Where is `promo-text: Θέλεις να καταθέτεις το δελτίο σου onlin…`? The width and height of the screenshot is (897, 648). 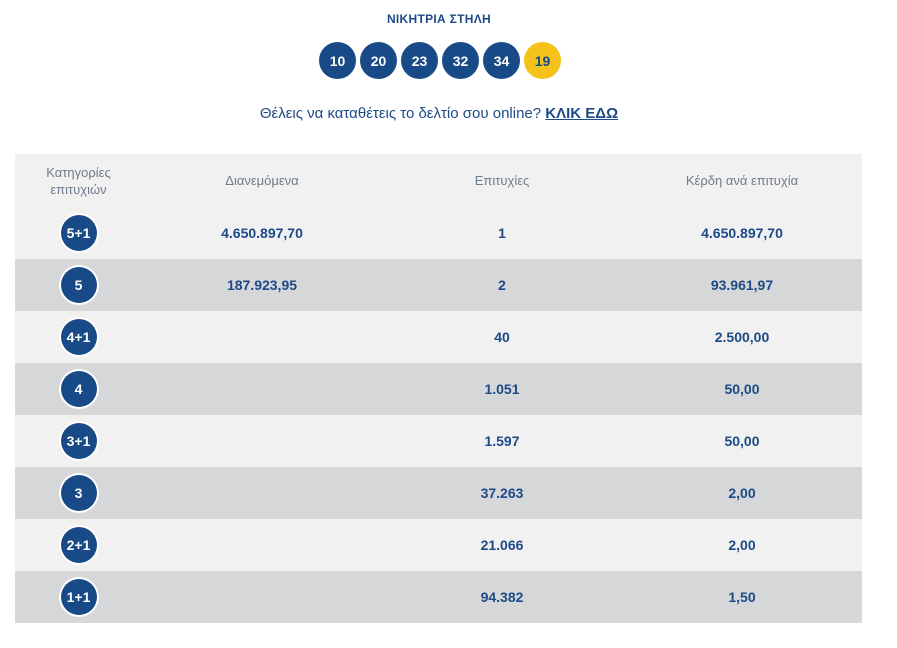
promo-text: Θέλεις να καταθέτεις το δελτίο σου onlin… is located at coordinates (400, 113).